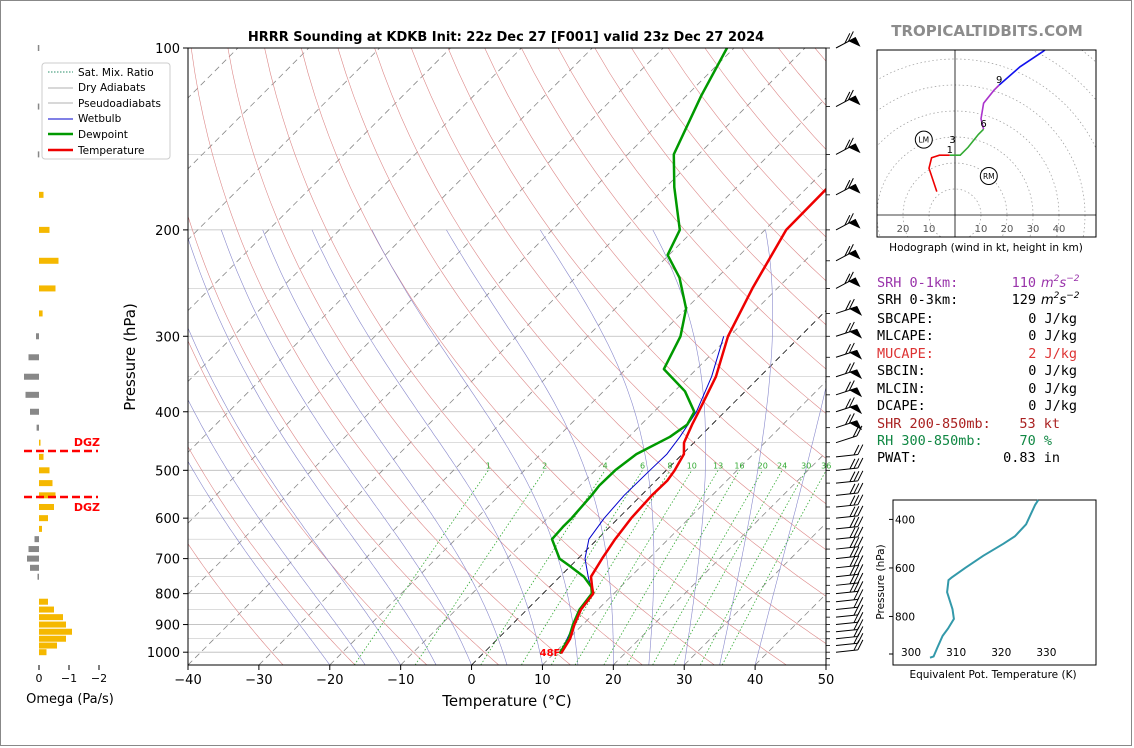 Image resolution: width=1134 pixels, height=748 pixels. What do you see at coordinates (755, 680) in the screenshot?
I see `x-tick-label: 40` at bounding box center [755, 680].